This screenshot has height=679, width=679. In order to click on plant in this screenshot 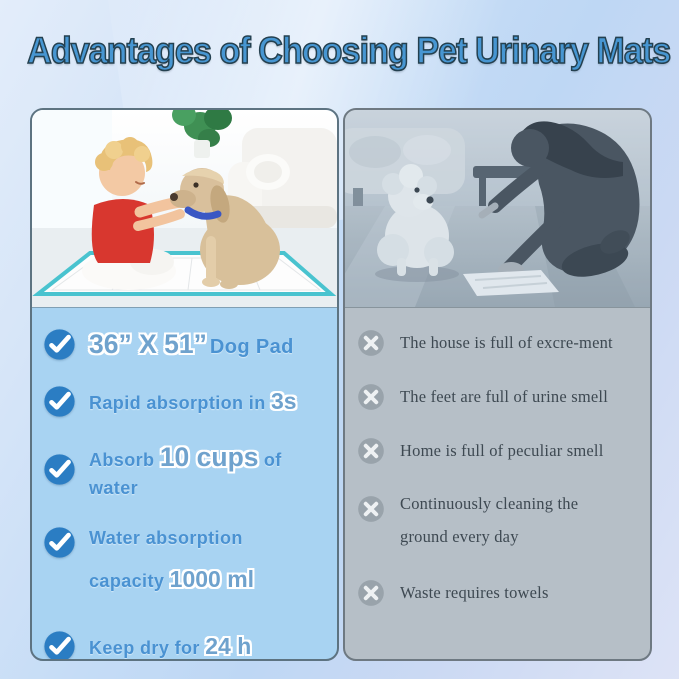, I will do `click(202, 134)`.